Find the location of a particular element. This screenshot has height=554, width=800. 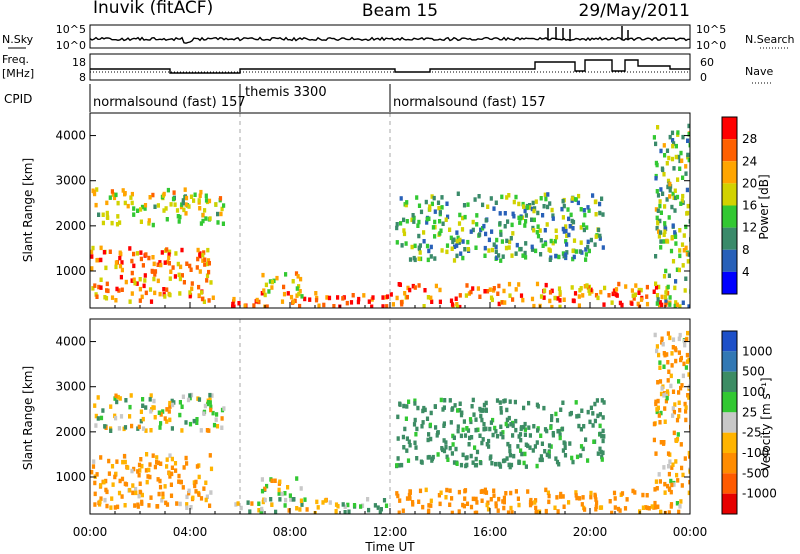

power-colorbar-swatch is located at coordinates (729, 172).